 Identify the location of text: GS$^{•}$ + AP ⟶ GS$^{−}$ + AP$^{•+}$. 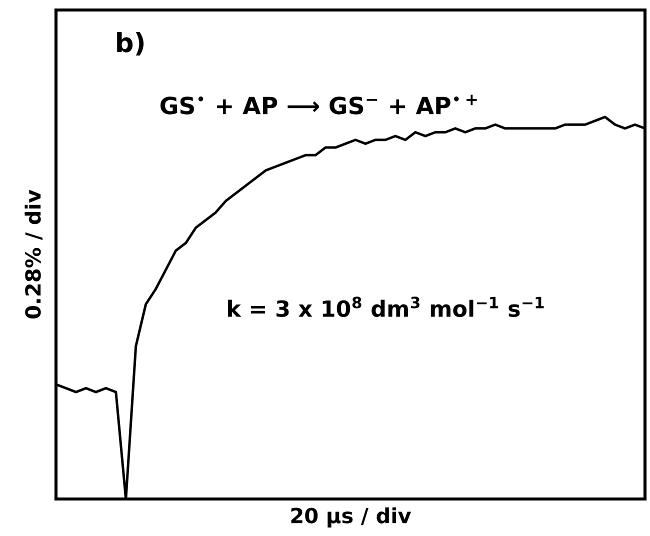
(318, 104).